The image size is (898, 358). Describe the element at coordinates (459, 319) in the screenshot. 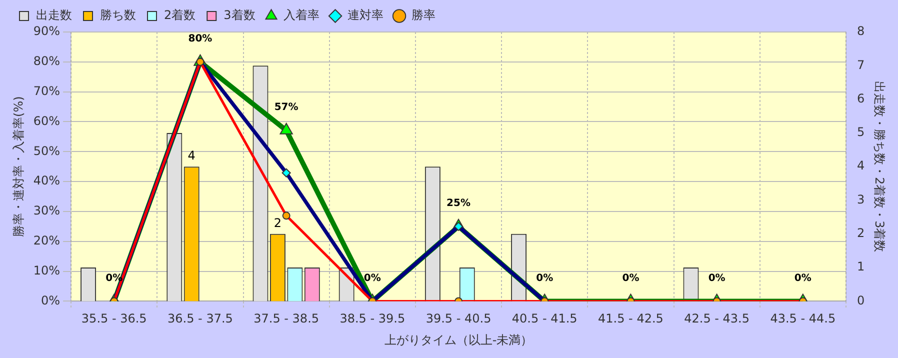

I see `x-tick-label: 39.5 - 40.5` at that location.